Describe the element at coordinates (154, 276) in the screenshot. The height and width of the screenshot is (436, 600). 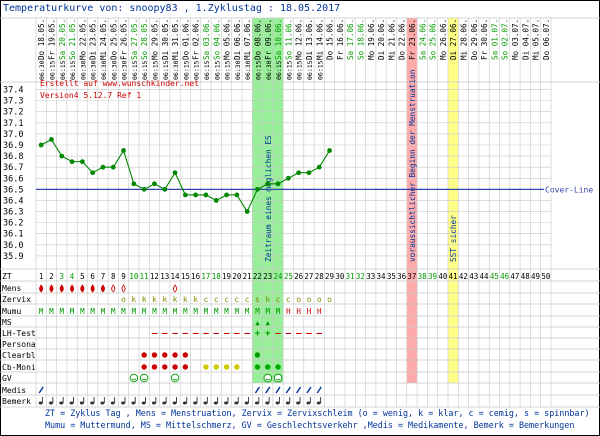
I see `cycle-day-number: 12` at that location.